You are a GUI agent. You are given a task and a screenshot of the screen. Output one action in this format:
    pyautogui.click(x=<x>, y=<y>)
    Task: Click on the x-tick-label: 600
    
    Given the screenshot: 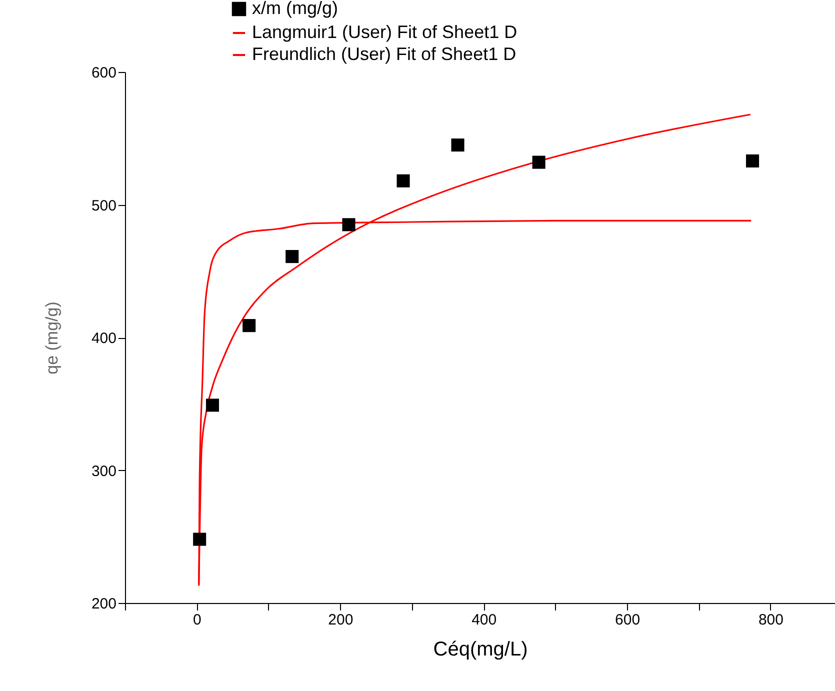 What is the action you would take?
    pyautogui.click(x=627, y=620)
    